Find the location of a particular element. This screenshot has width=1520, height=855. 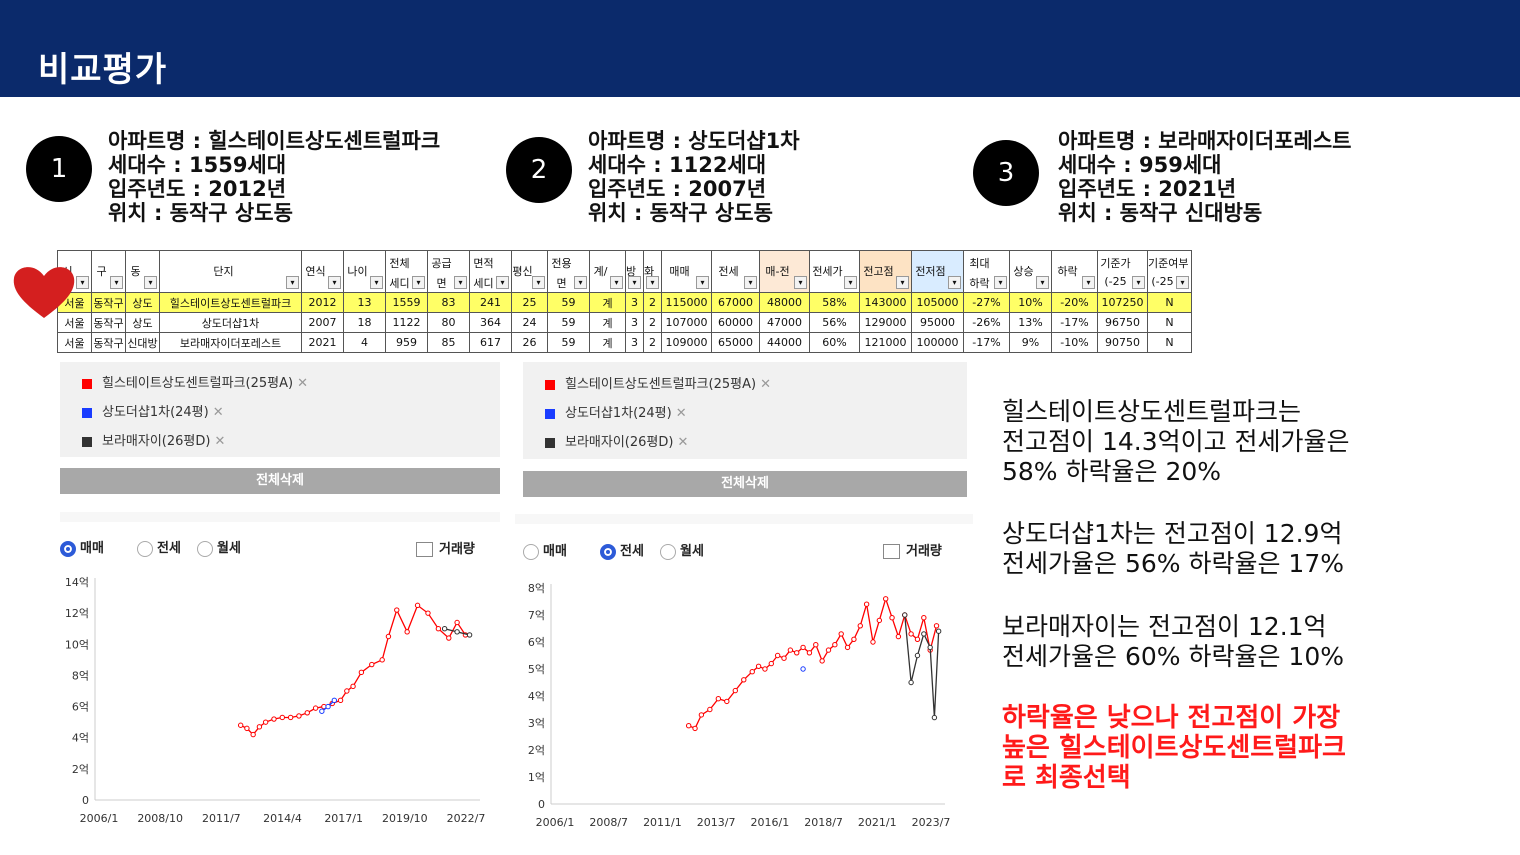

table-cell: 59 is located at coordinates (568, 322).